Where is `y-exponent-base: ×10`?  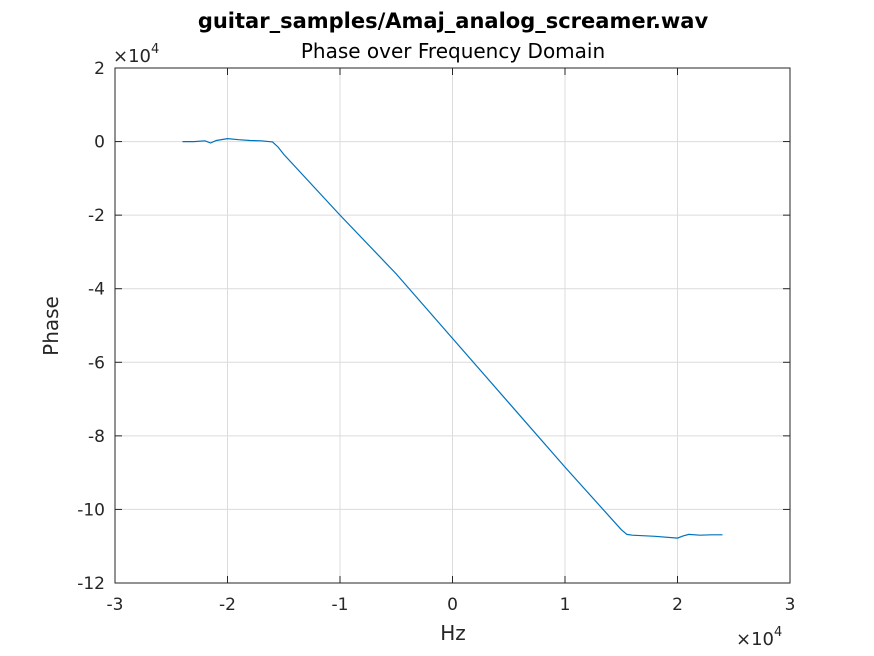
y-exponent-base: ×10 is located at coordinates (132, 56).